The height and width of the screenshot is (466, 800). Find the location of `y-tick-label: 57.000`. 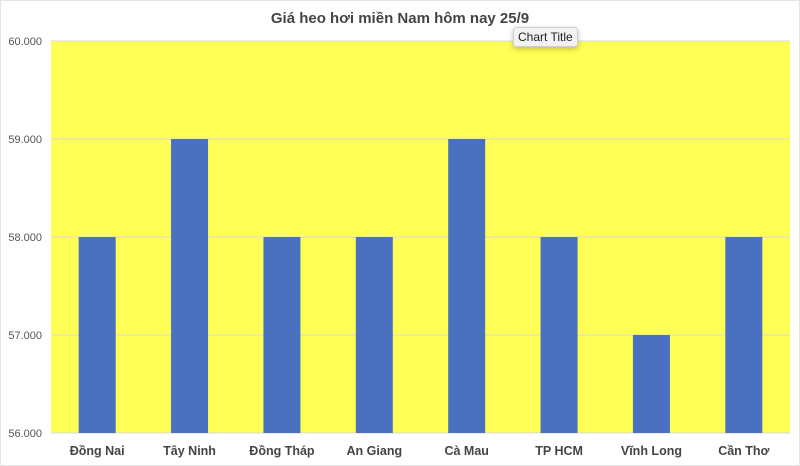

y-tick-label: 57.000 is located at coordinates (25, 336).